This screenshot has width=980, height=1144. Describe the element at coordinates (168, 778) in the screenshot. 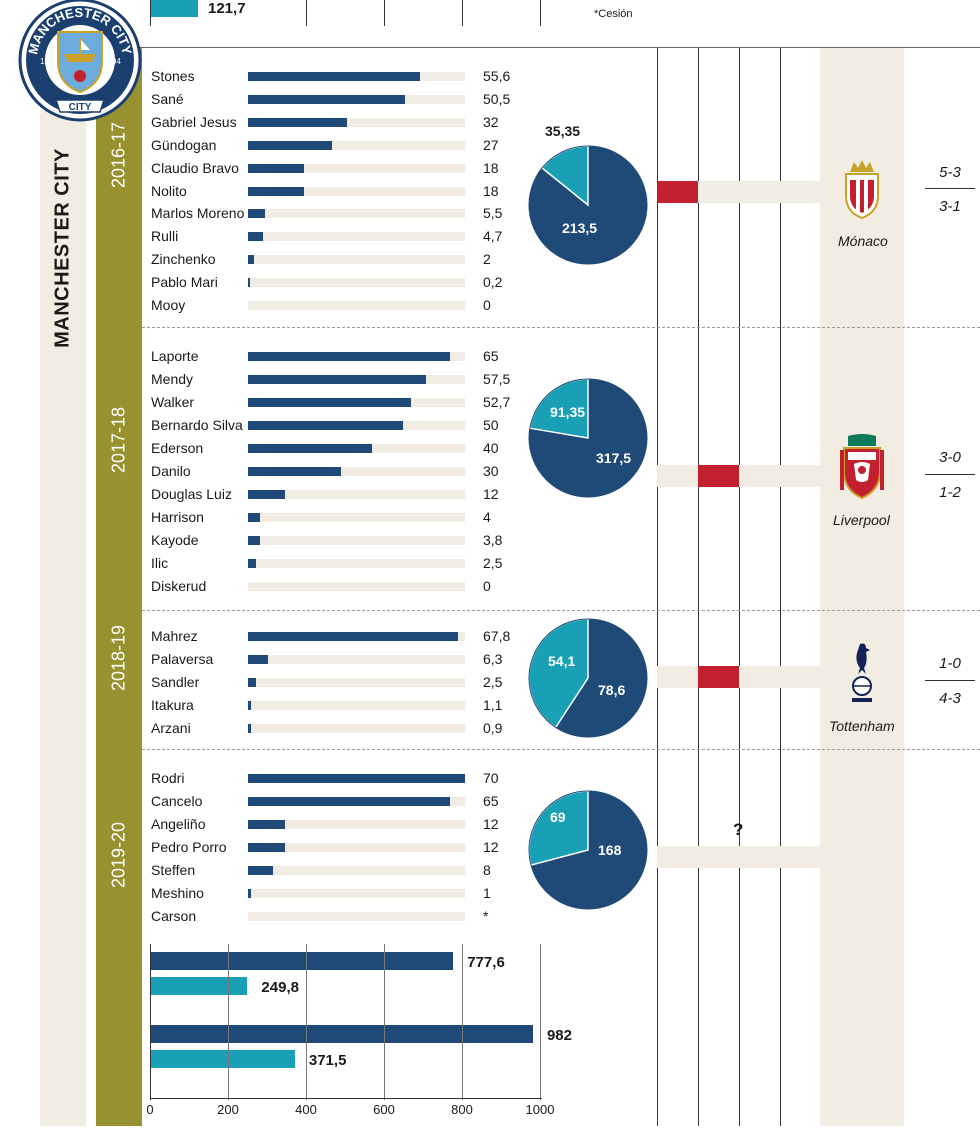

I see `player-name: Rodri` at that location.